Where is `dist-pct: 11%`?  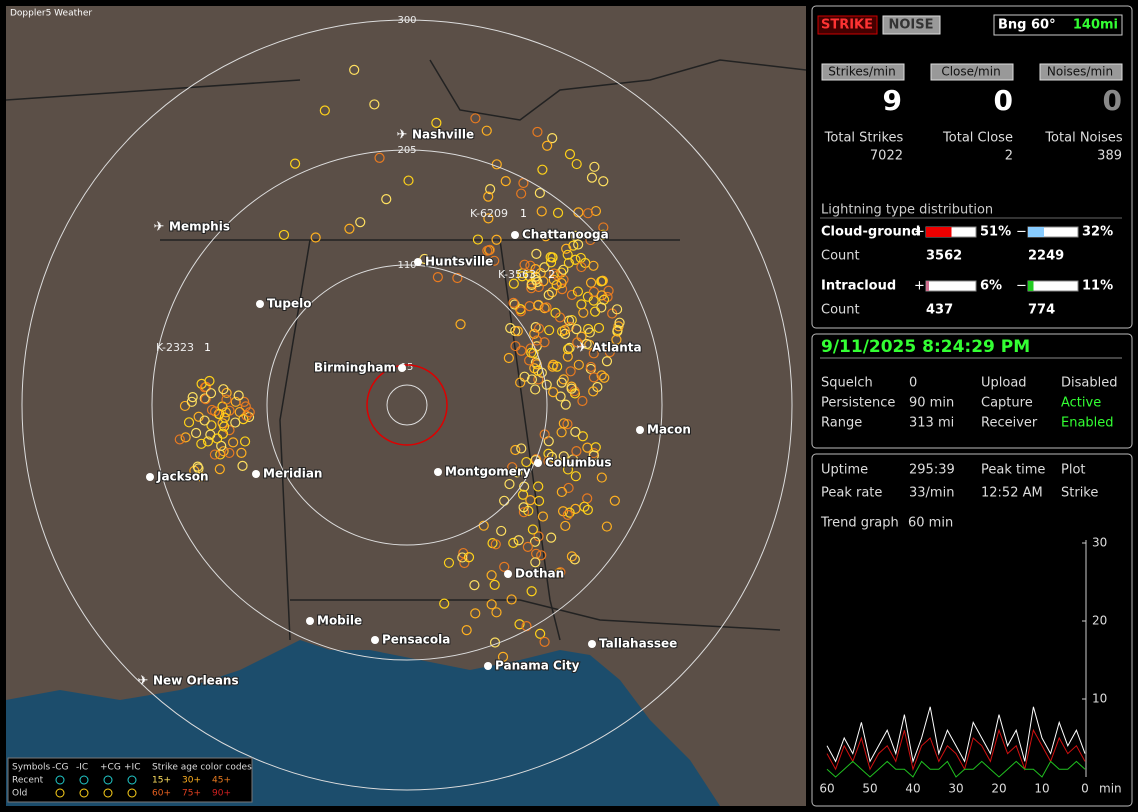 dist-pct: 11% is located at coordinates (1097, 286).